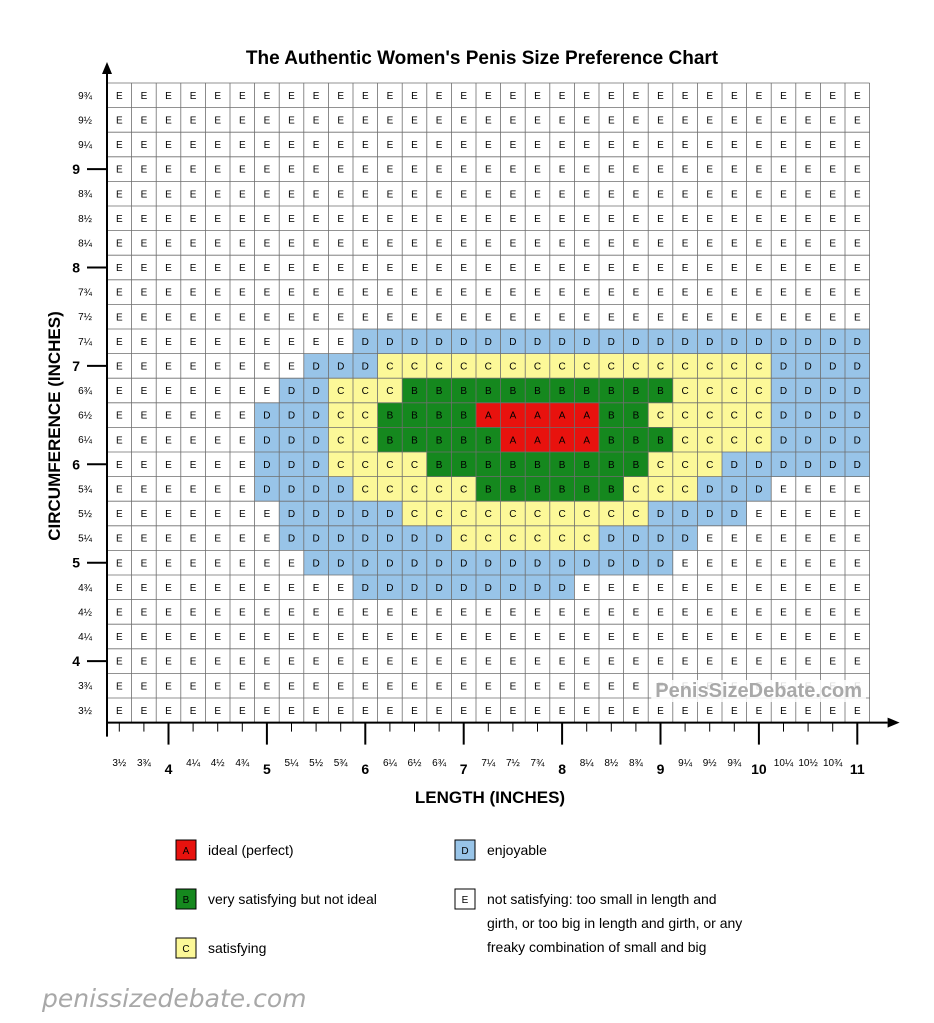  What do you see at coordinates (660, 661) in the screenshot?
I see `grid-cell-4-9: E` at bounding box center [660, 661].